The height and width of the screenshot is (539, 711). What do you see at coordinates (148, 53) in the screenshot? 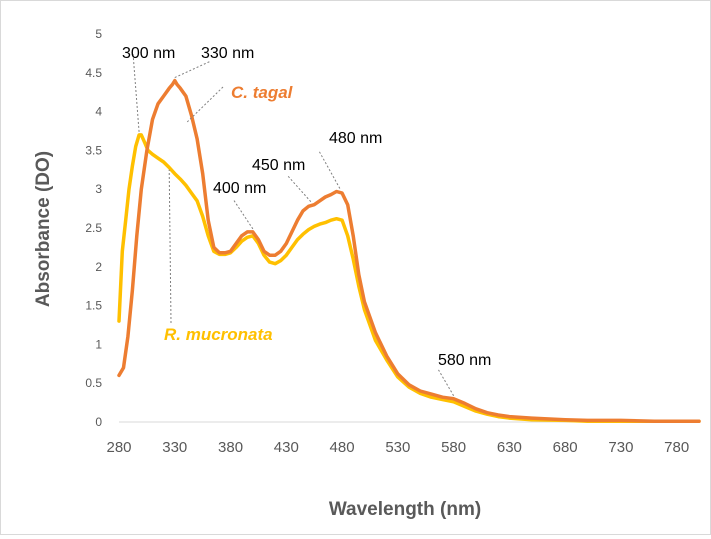
I see `annotation-label: 300 nm` at bounding box center [148, 53].